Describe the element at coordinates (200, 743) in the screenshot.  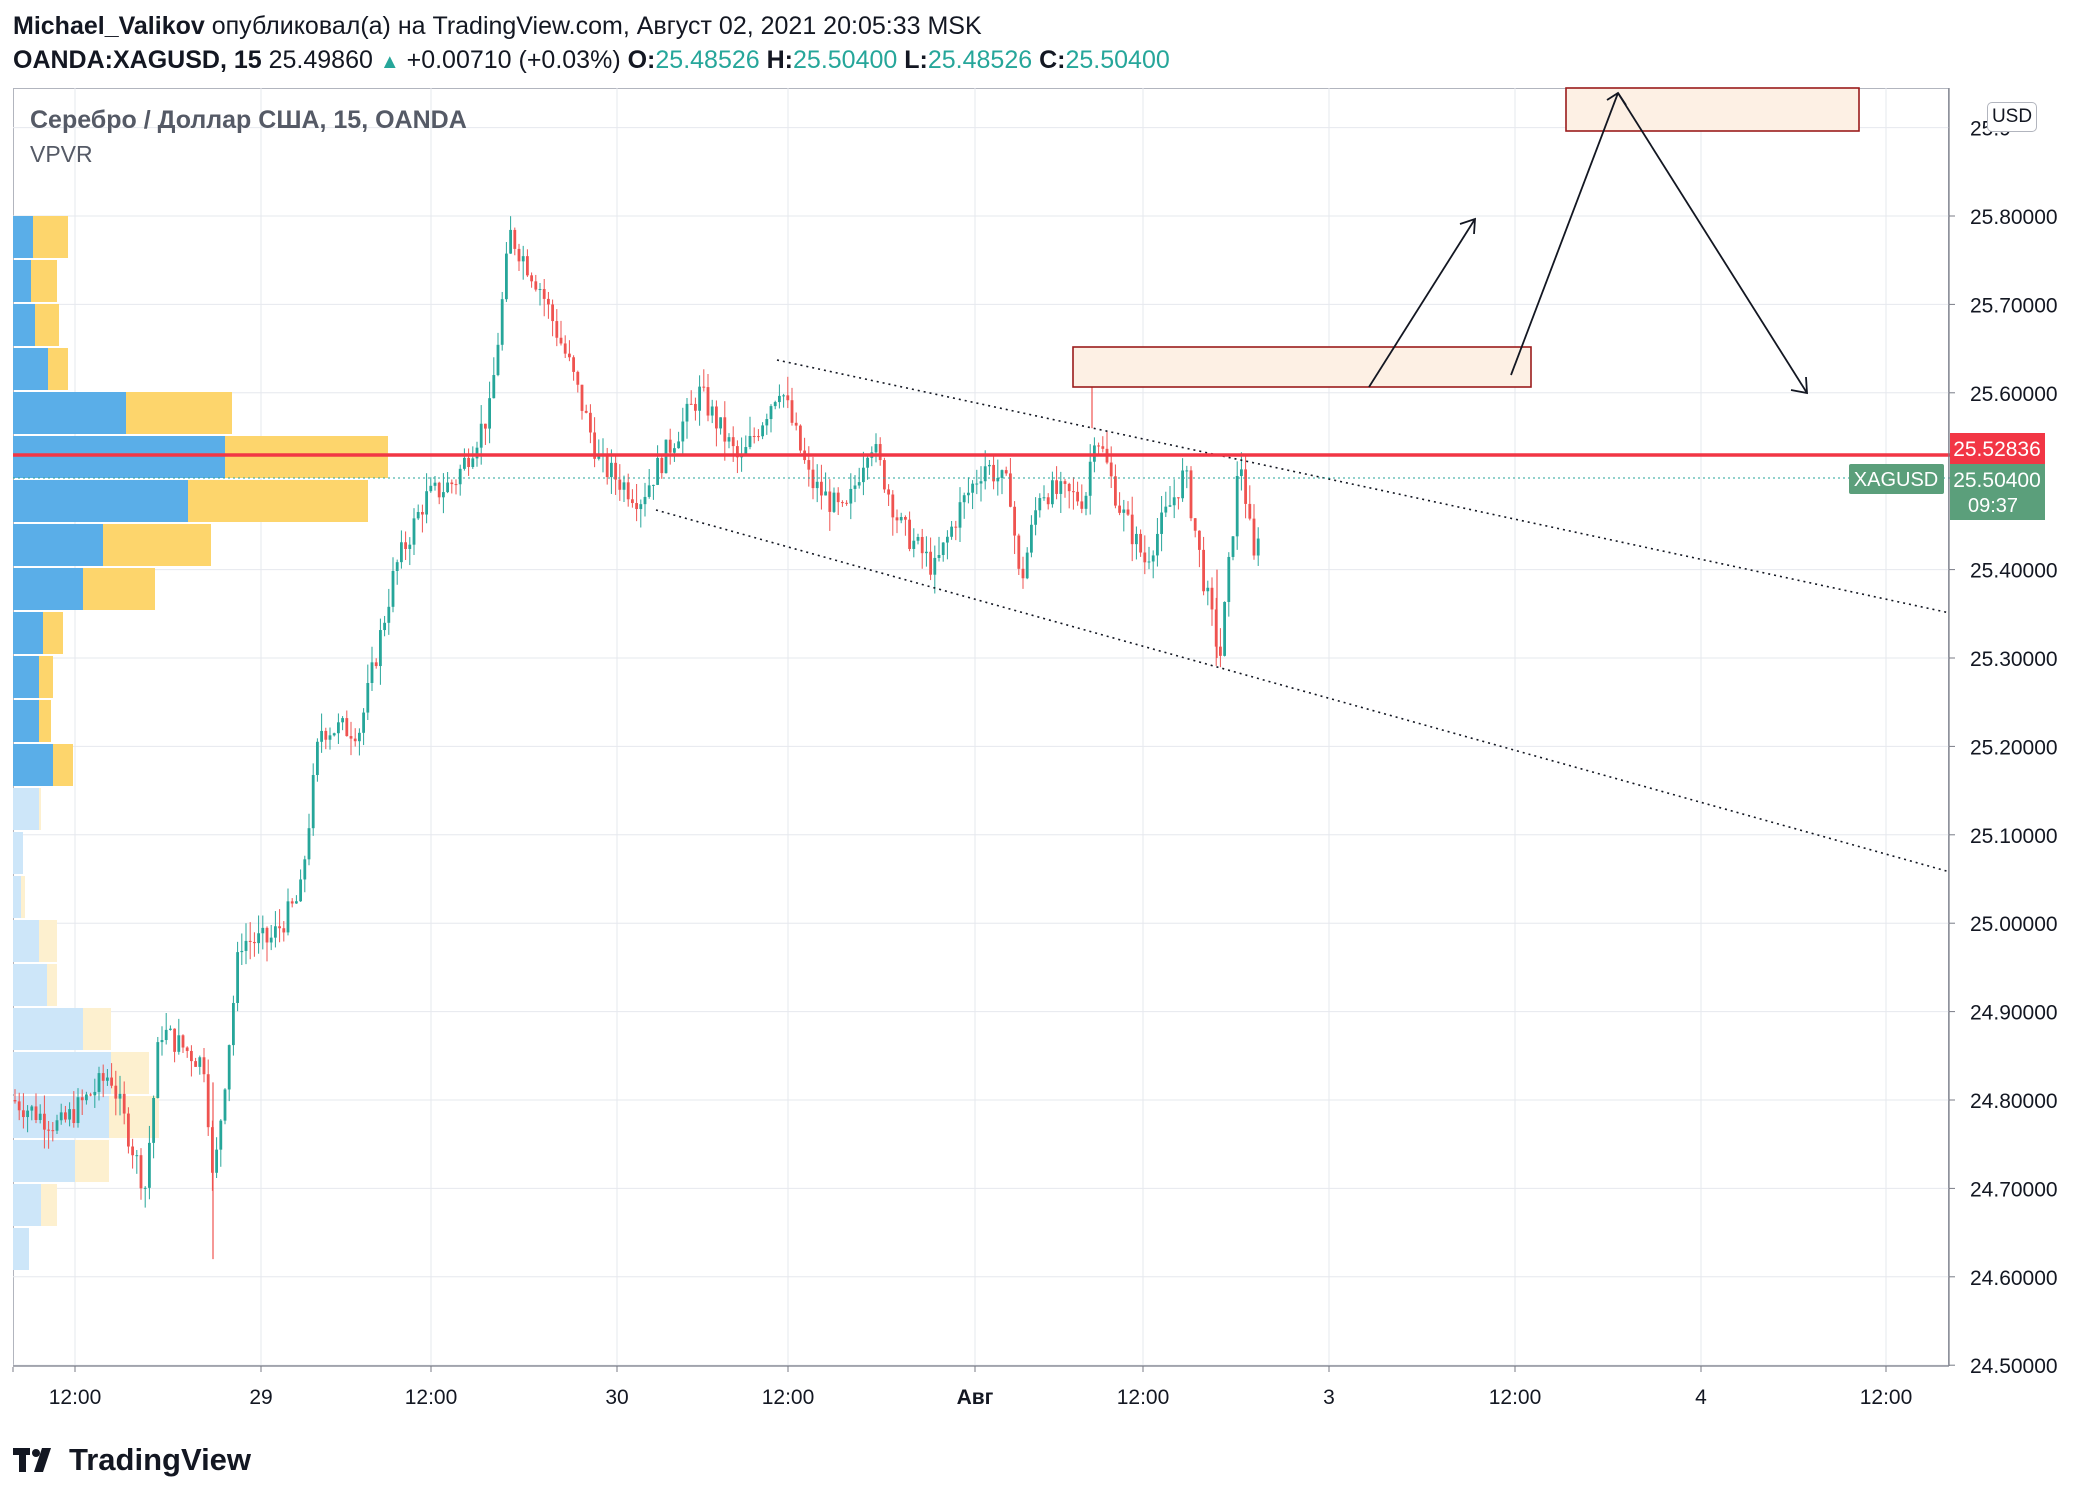
I see `volume-profile` at that location.